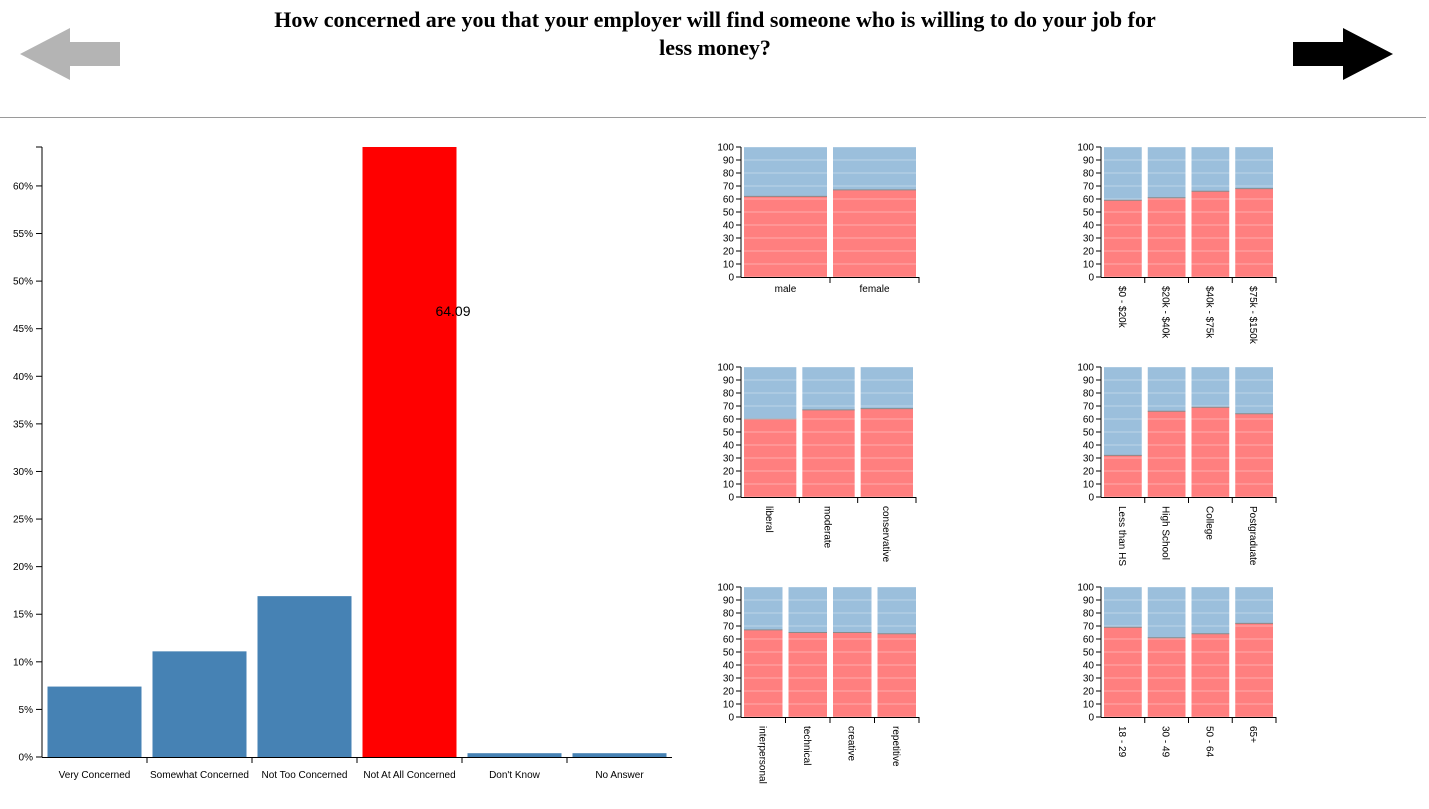 The height and width of the screenshot is (809, 1429). I want to click on x-tick-label: 65+, so click(1252, 734).